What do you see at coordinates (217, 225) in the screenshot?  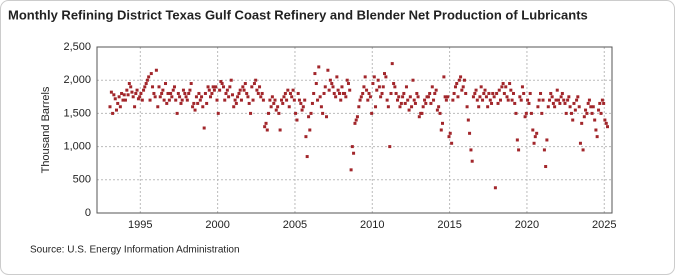 I see `x-tick-label: 2000` at bounding box center [217, 225].